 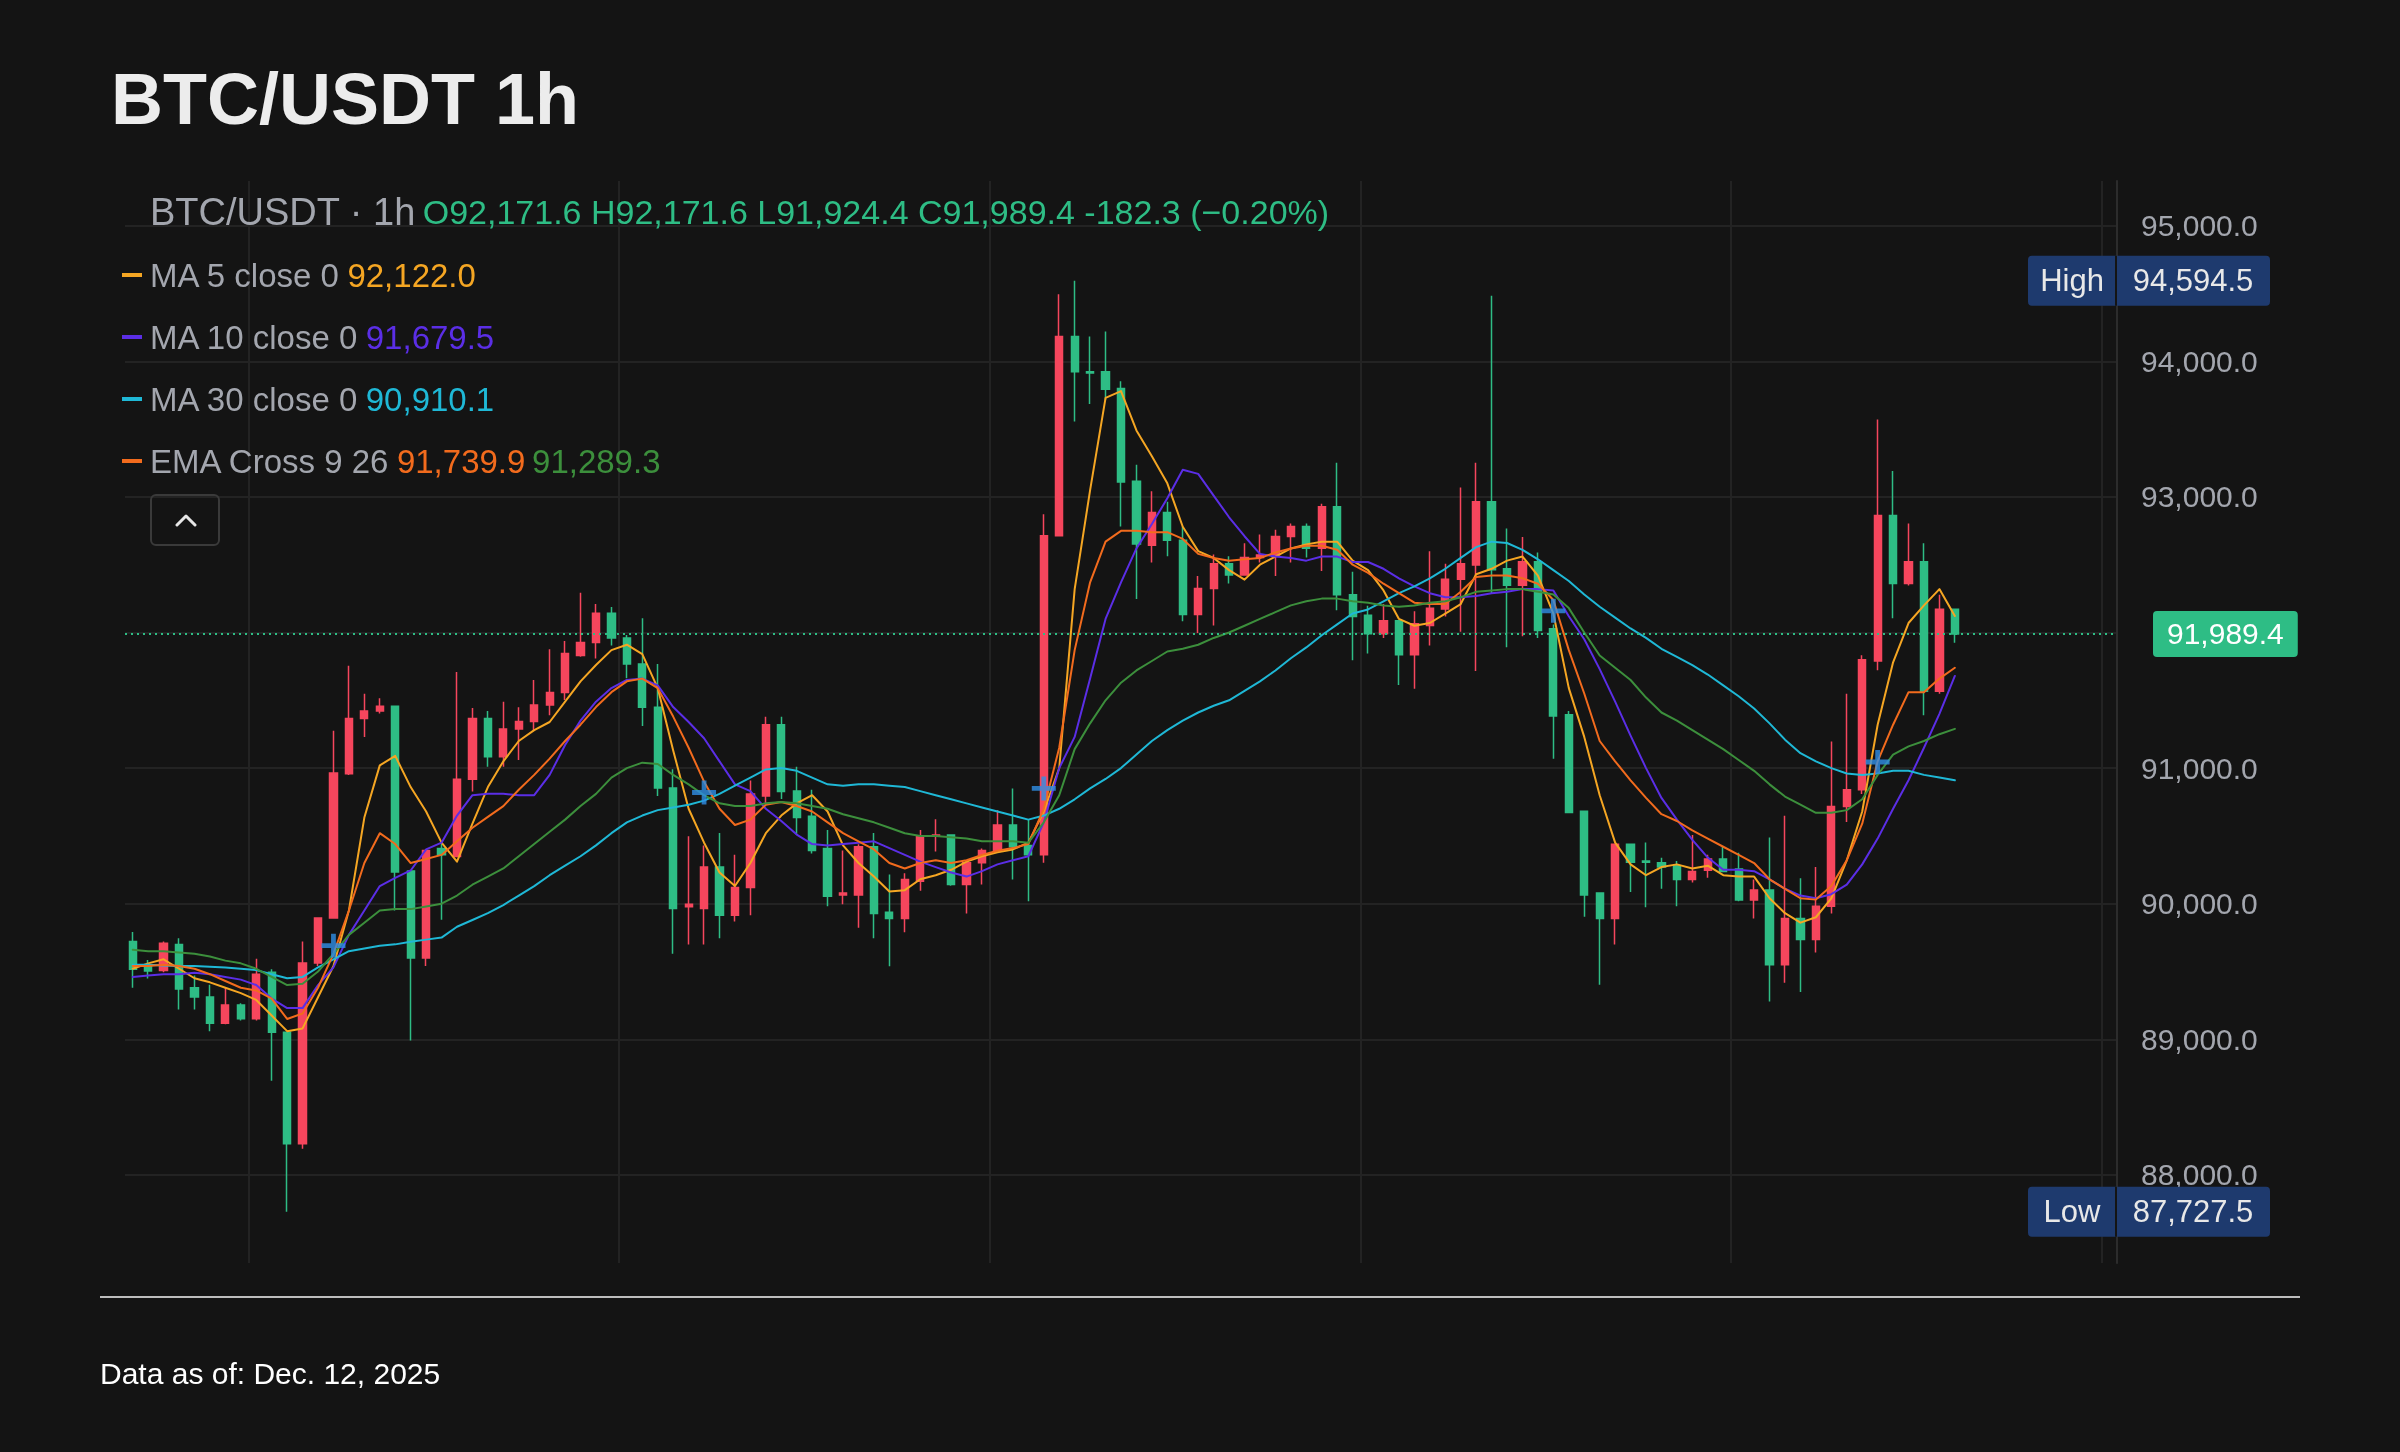 I want to click on text: High 94,594.5, so click(x=2147, y=281).